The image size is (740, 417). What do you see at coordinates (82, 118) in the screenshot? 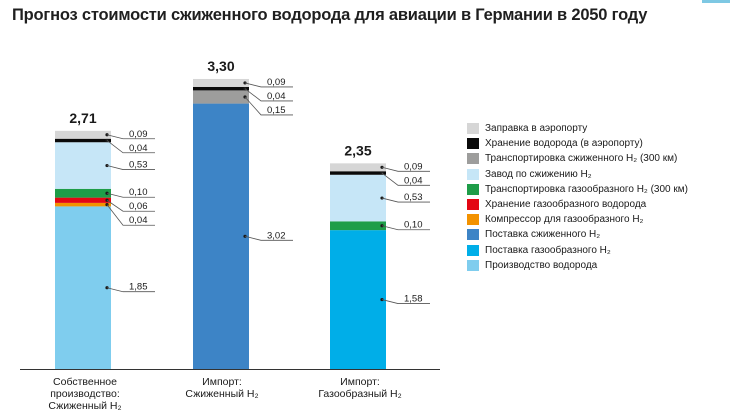
I see `bar-total-0: 2,71` at bounding box center [82, 118].